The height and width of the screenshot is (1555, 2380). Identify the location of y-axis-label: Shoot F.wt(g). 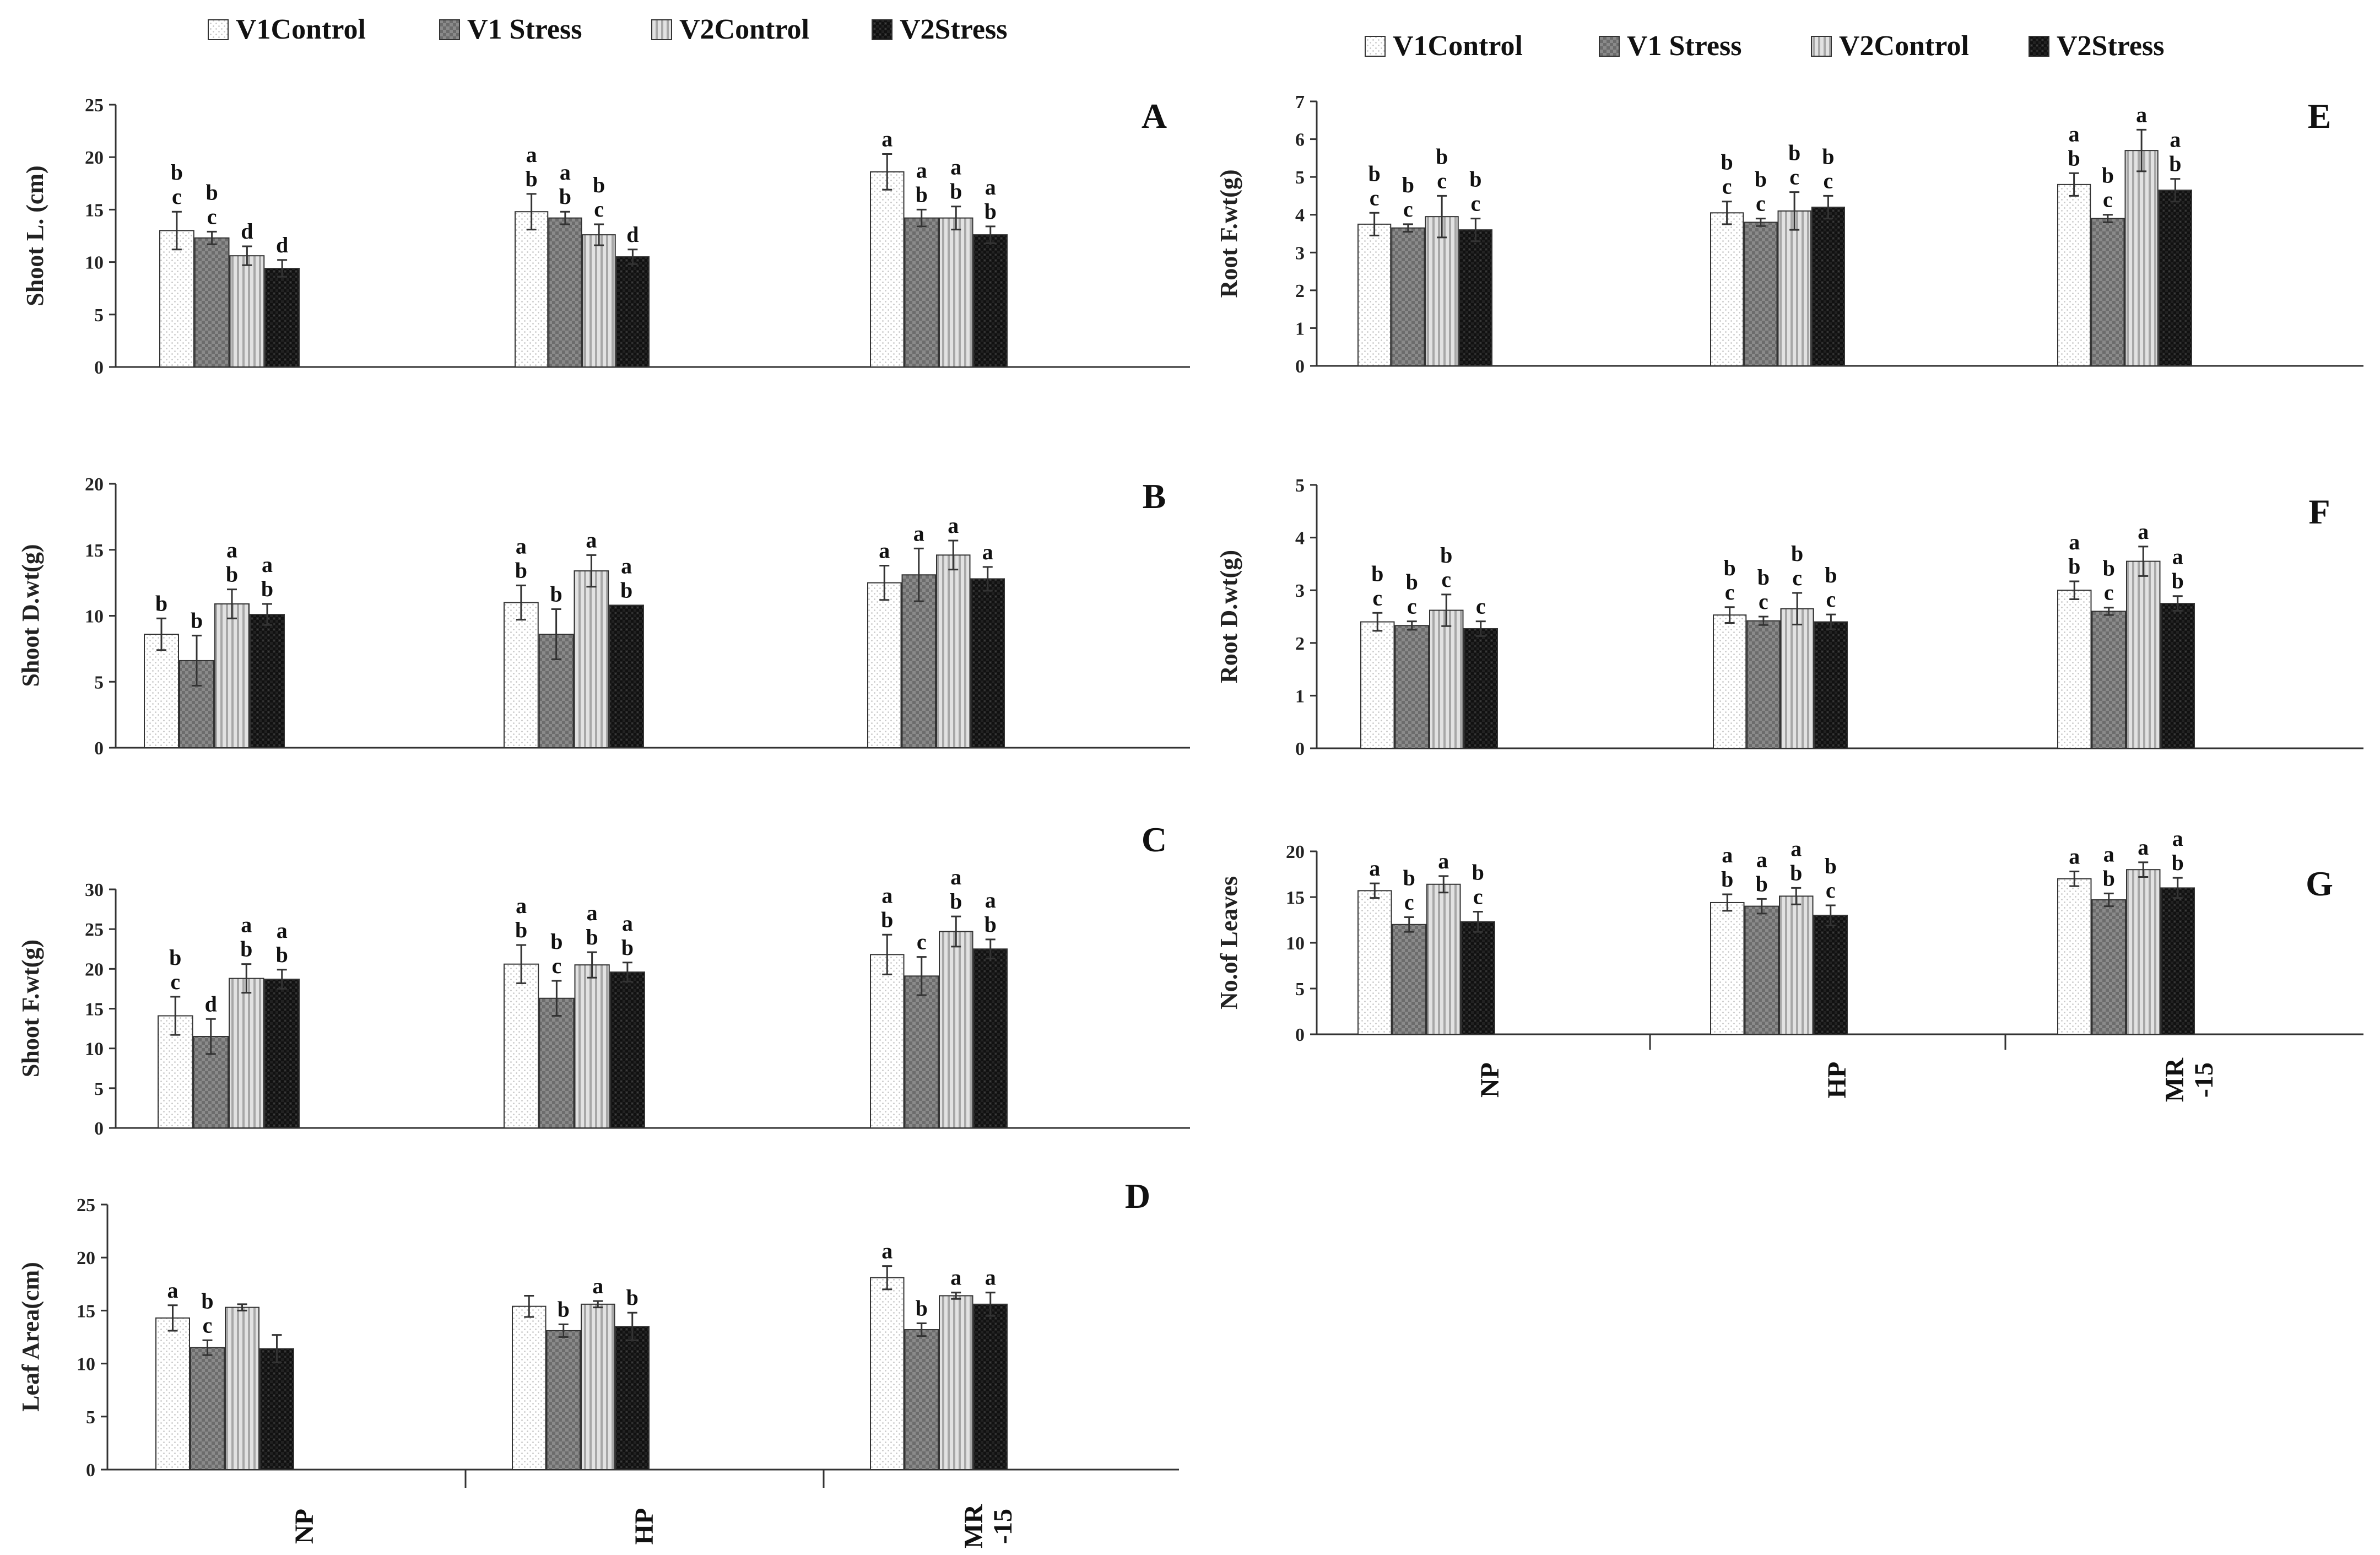
(30, 1008).